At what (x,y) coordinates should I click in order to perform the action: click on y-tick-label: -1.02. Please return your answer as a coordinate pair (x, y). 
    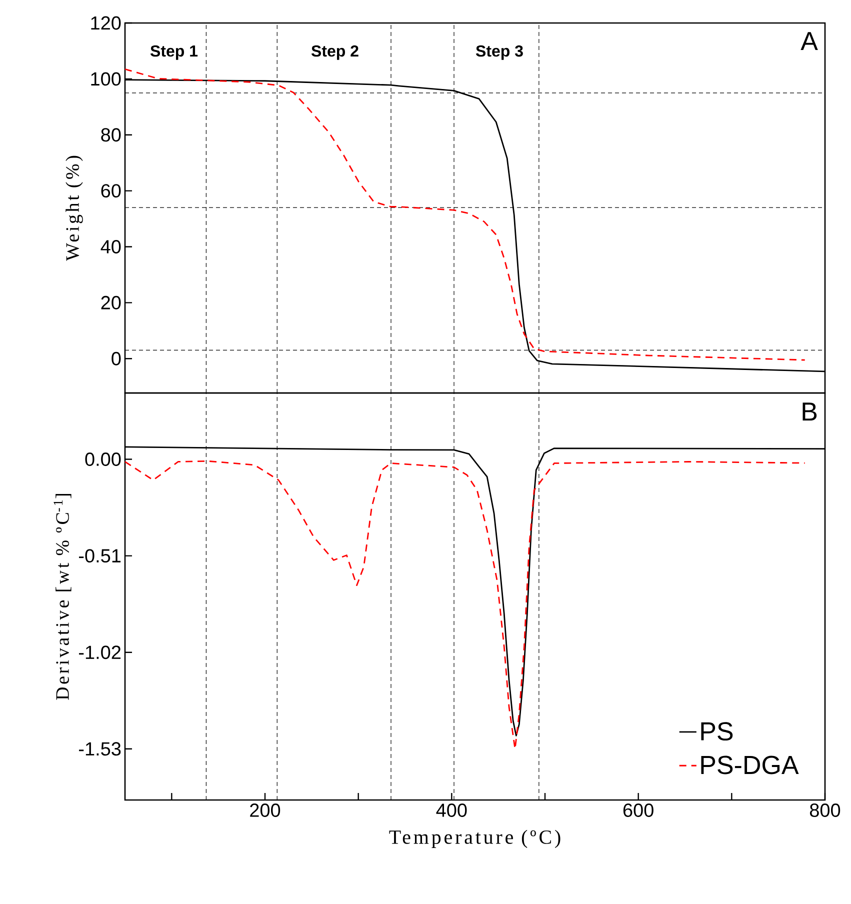
    Looking at the image, I should click on (100, 653).